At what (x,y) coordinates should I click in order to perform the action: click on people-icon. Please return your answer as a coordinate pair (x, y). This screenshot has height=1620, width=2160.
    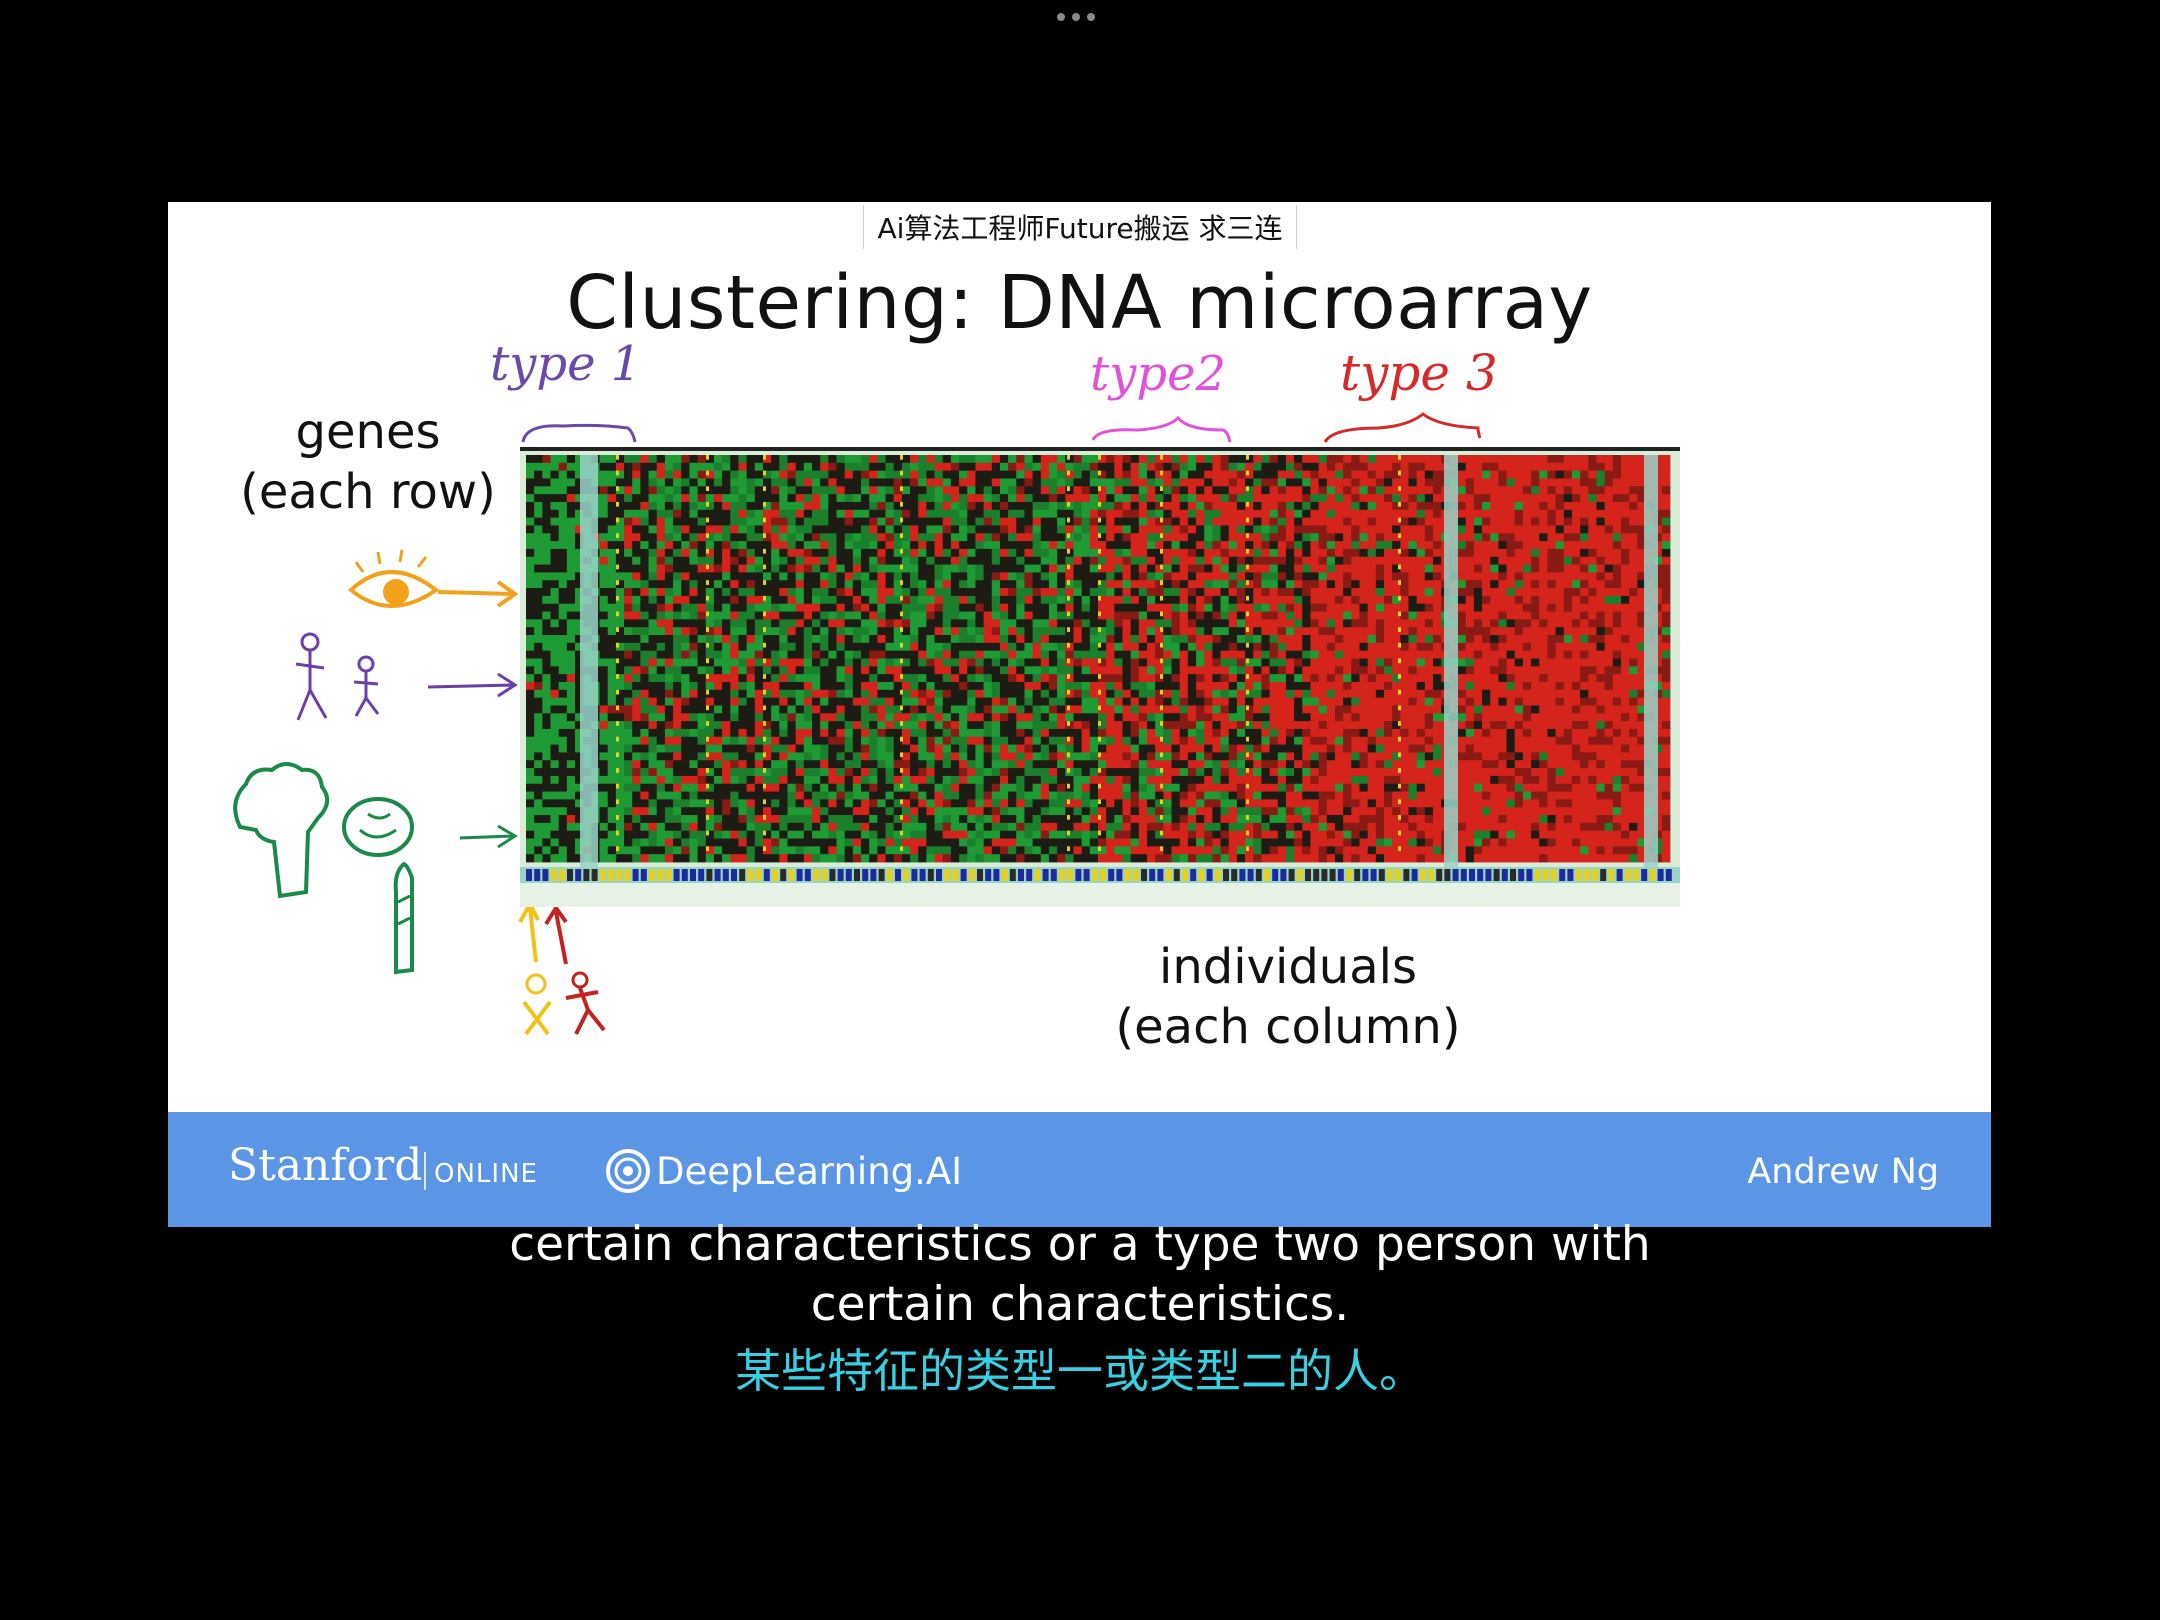
    Looking at the image, I should click on (406, 676).